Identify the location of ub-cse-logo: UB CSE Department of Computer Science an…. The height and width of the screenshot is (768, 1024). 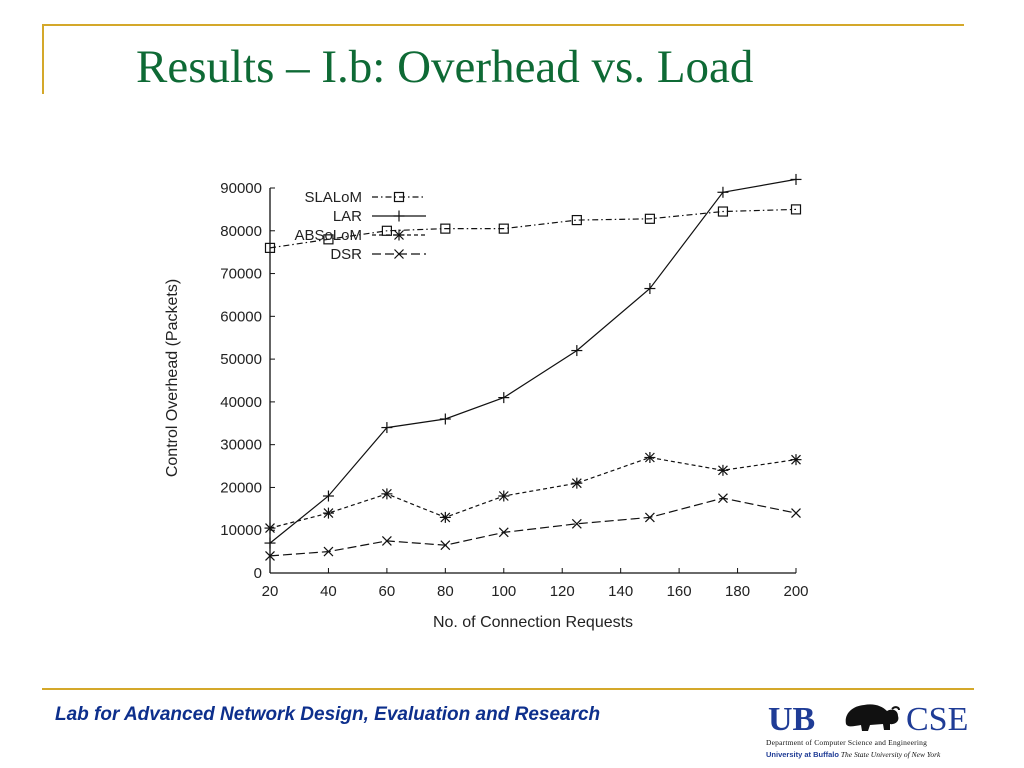
(872, 729).